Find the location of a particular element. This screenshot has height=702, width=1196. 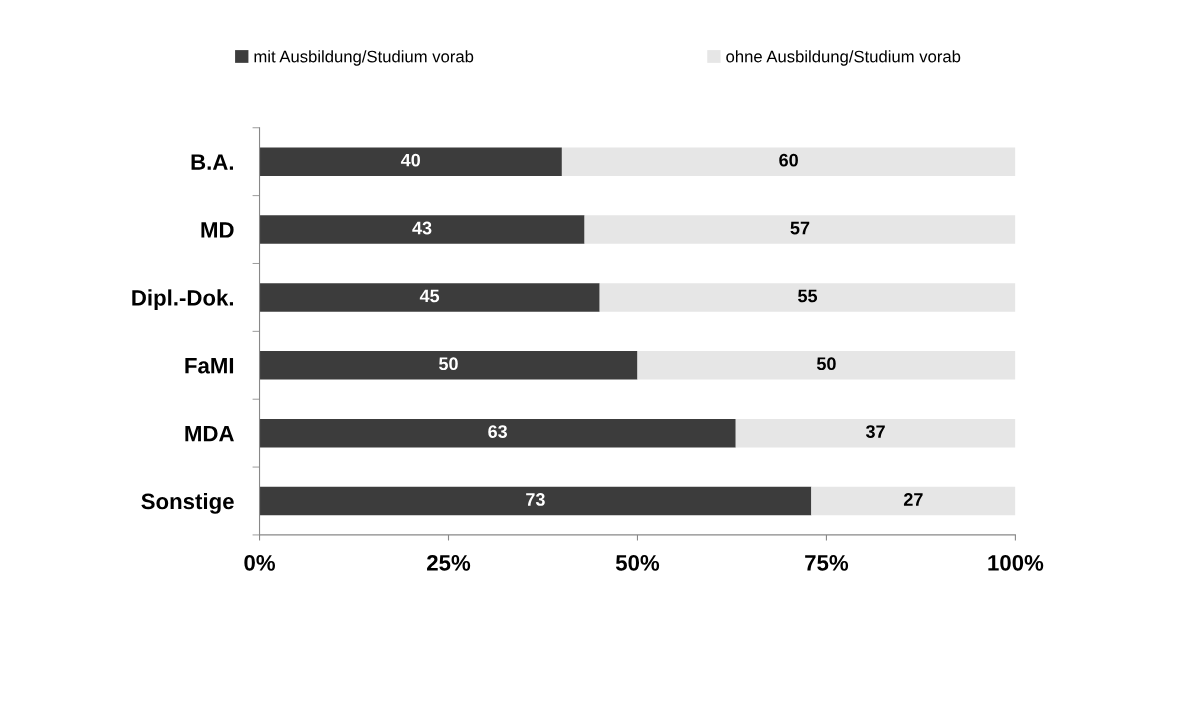

data-label: 73 is located at coordinates (535, 499).